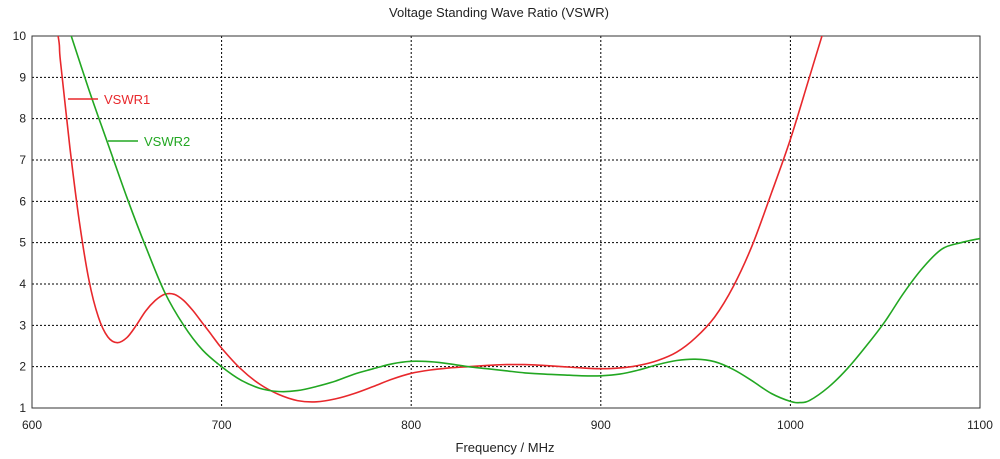 This screenshot has width=1000, height=459. I want to click on y-tick-label: 5, so click(22, 243).